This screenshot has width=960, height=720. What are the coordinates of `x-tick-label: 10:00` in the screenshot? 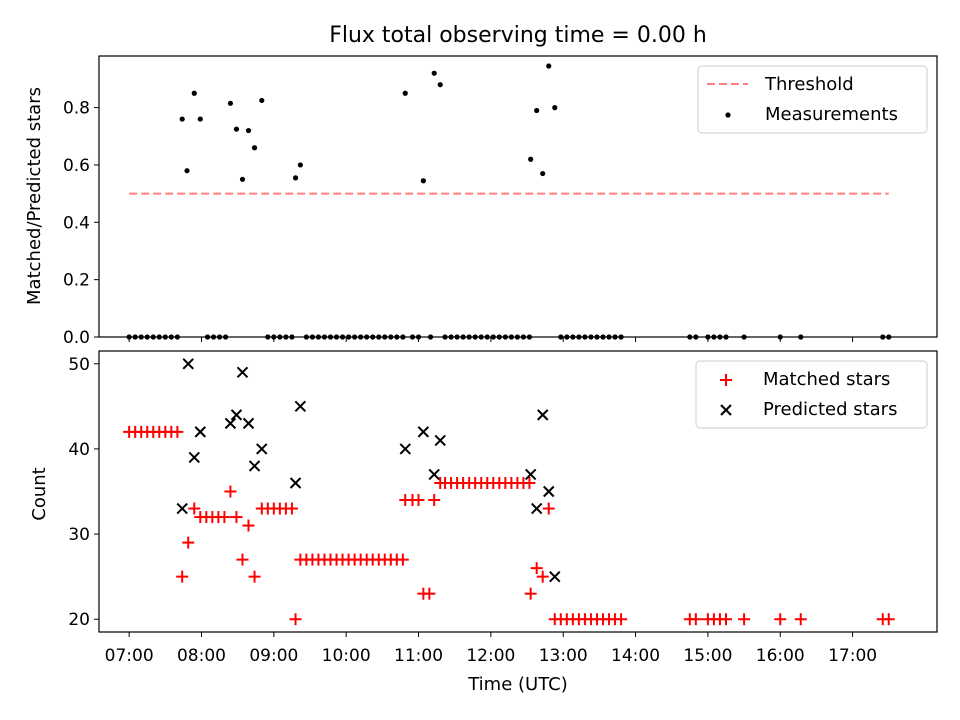 It's located at (346, 656).